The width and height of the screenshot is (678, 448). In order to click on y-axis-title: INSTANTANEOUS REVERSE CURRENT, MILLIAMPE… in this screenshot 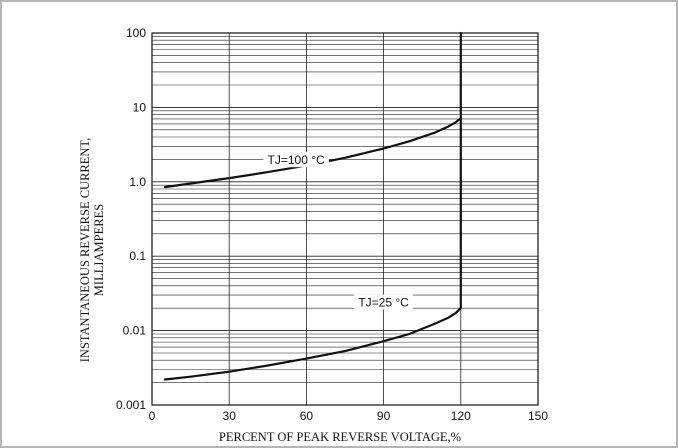, I will do `click(92, 250)`.